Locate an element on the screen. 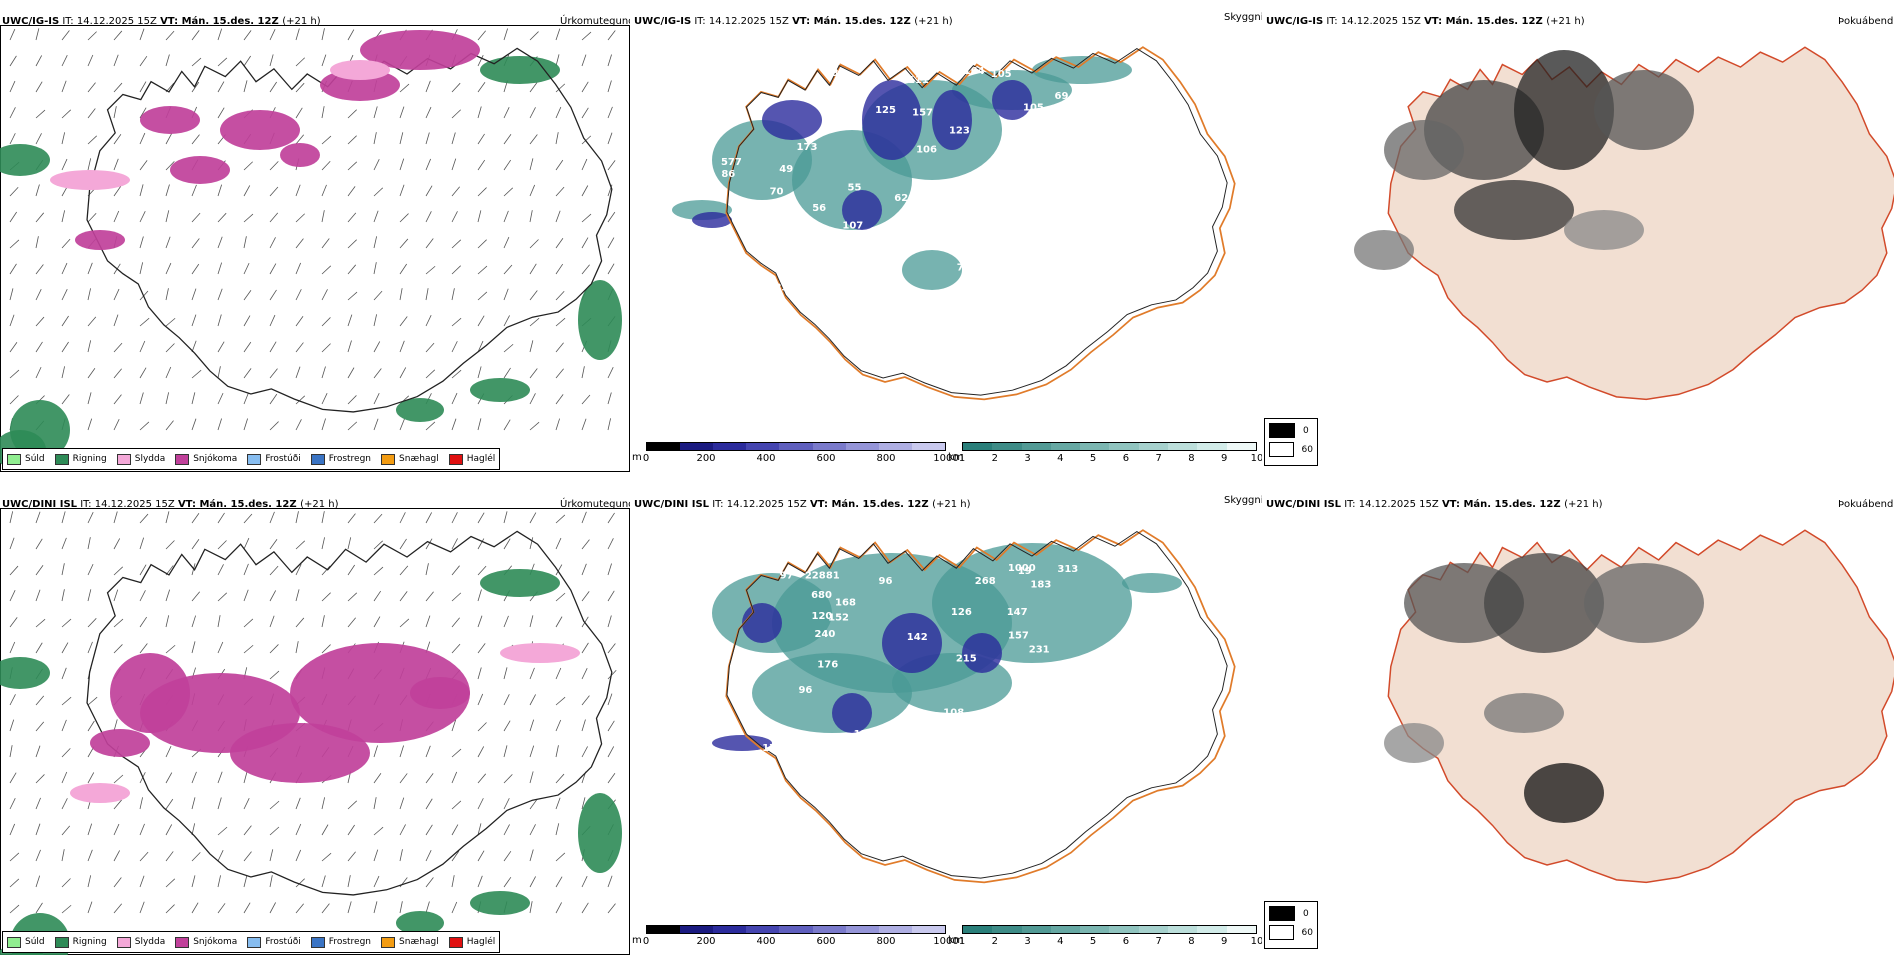 This screenshot has width=1900, height=955. colorbar-tick: 4 is located at coordinates (1060, 458).